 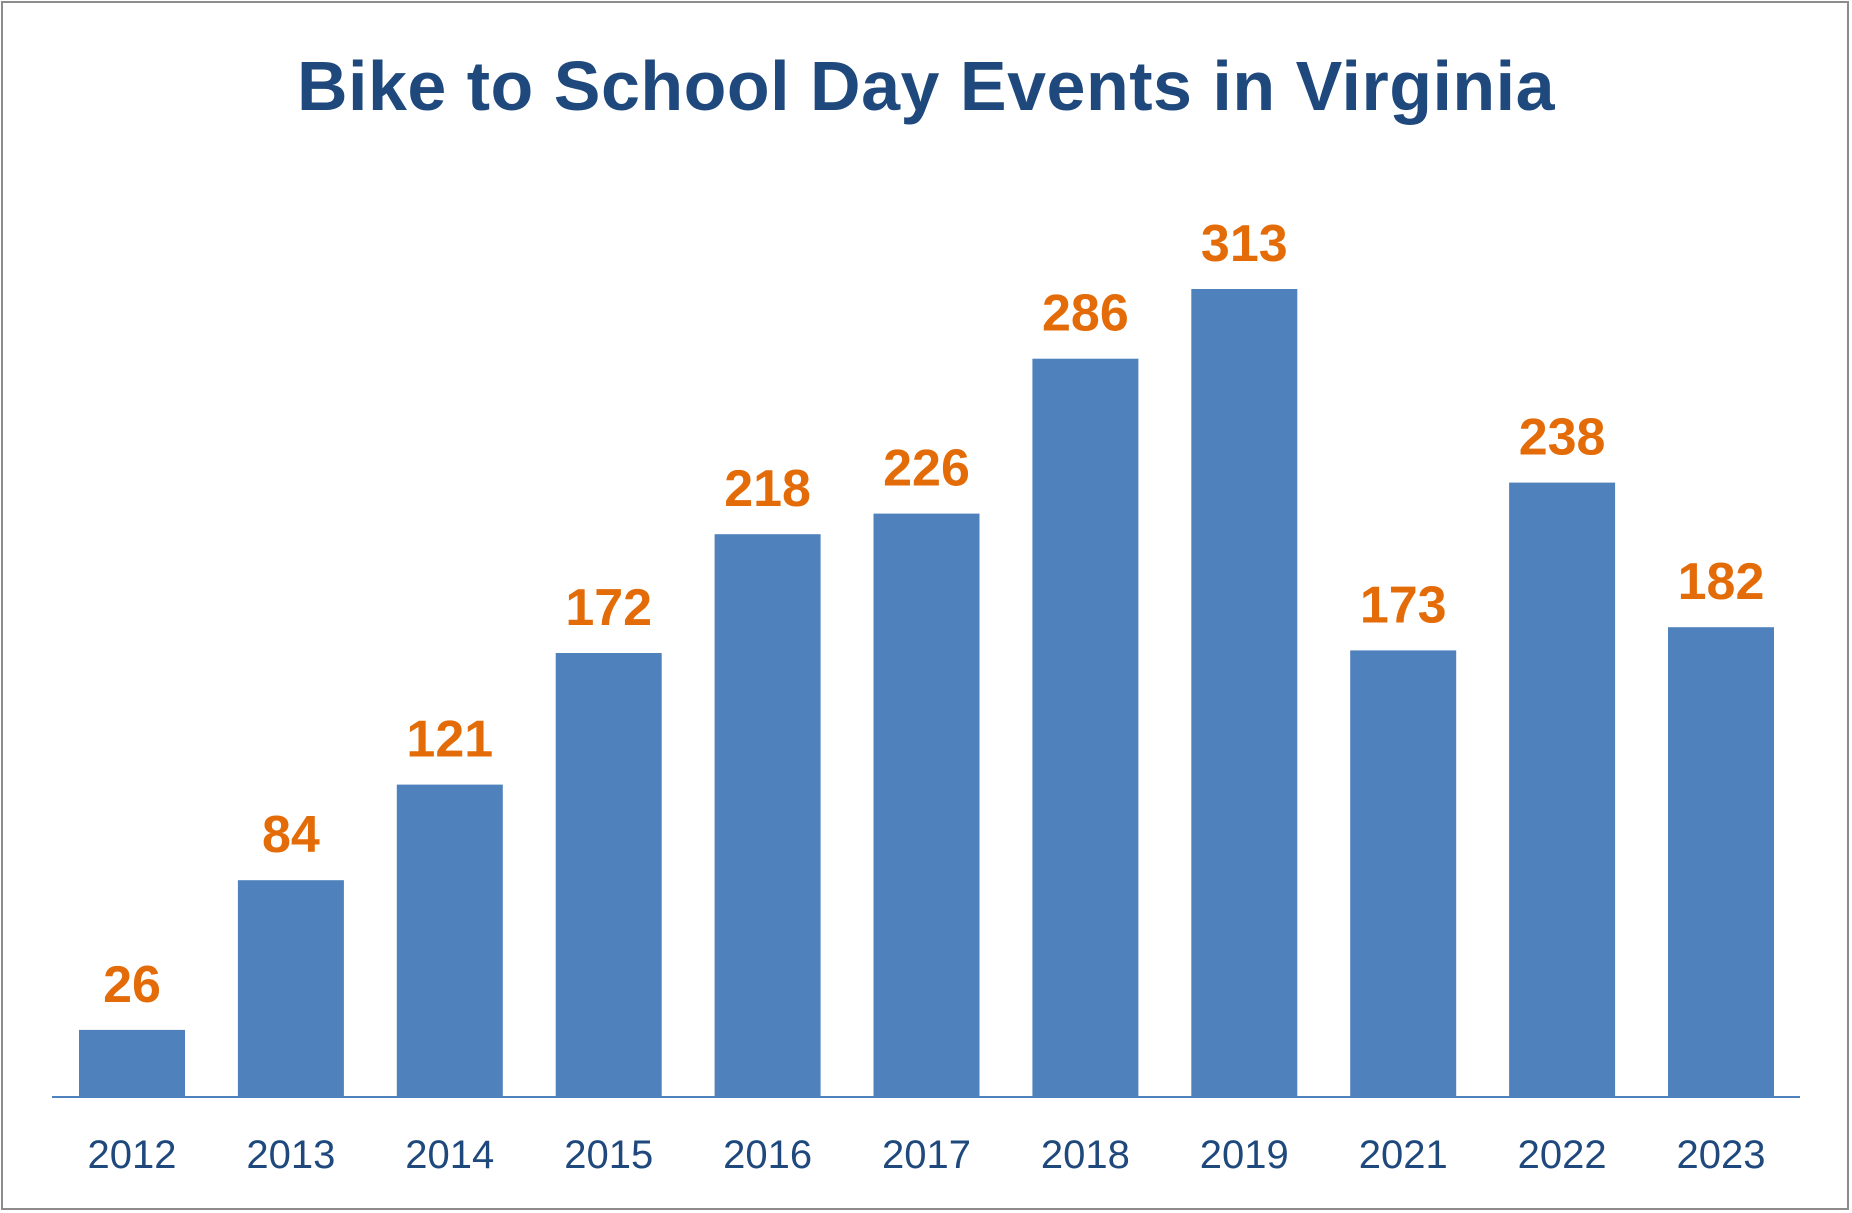 I want to click on value-label-2021: 173, so click(x=1403, y=605).